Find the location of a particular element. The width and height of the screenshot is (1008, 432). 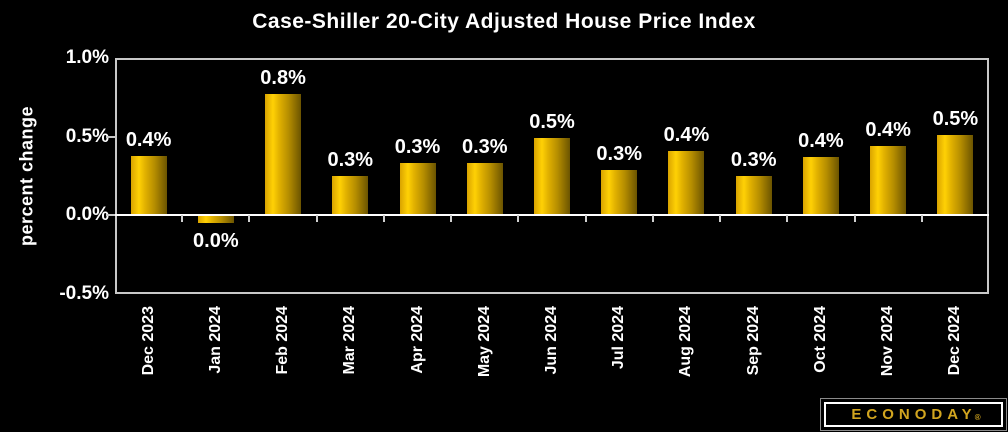

registered-trademark-icon: ® is located at coordinates (977, 417).